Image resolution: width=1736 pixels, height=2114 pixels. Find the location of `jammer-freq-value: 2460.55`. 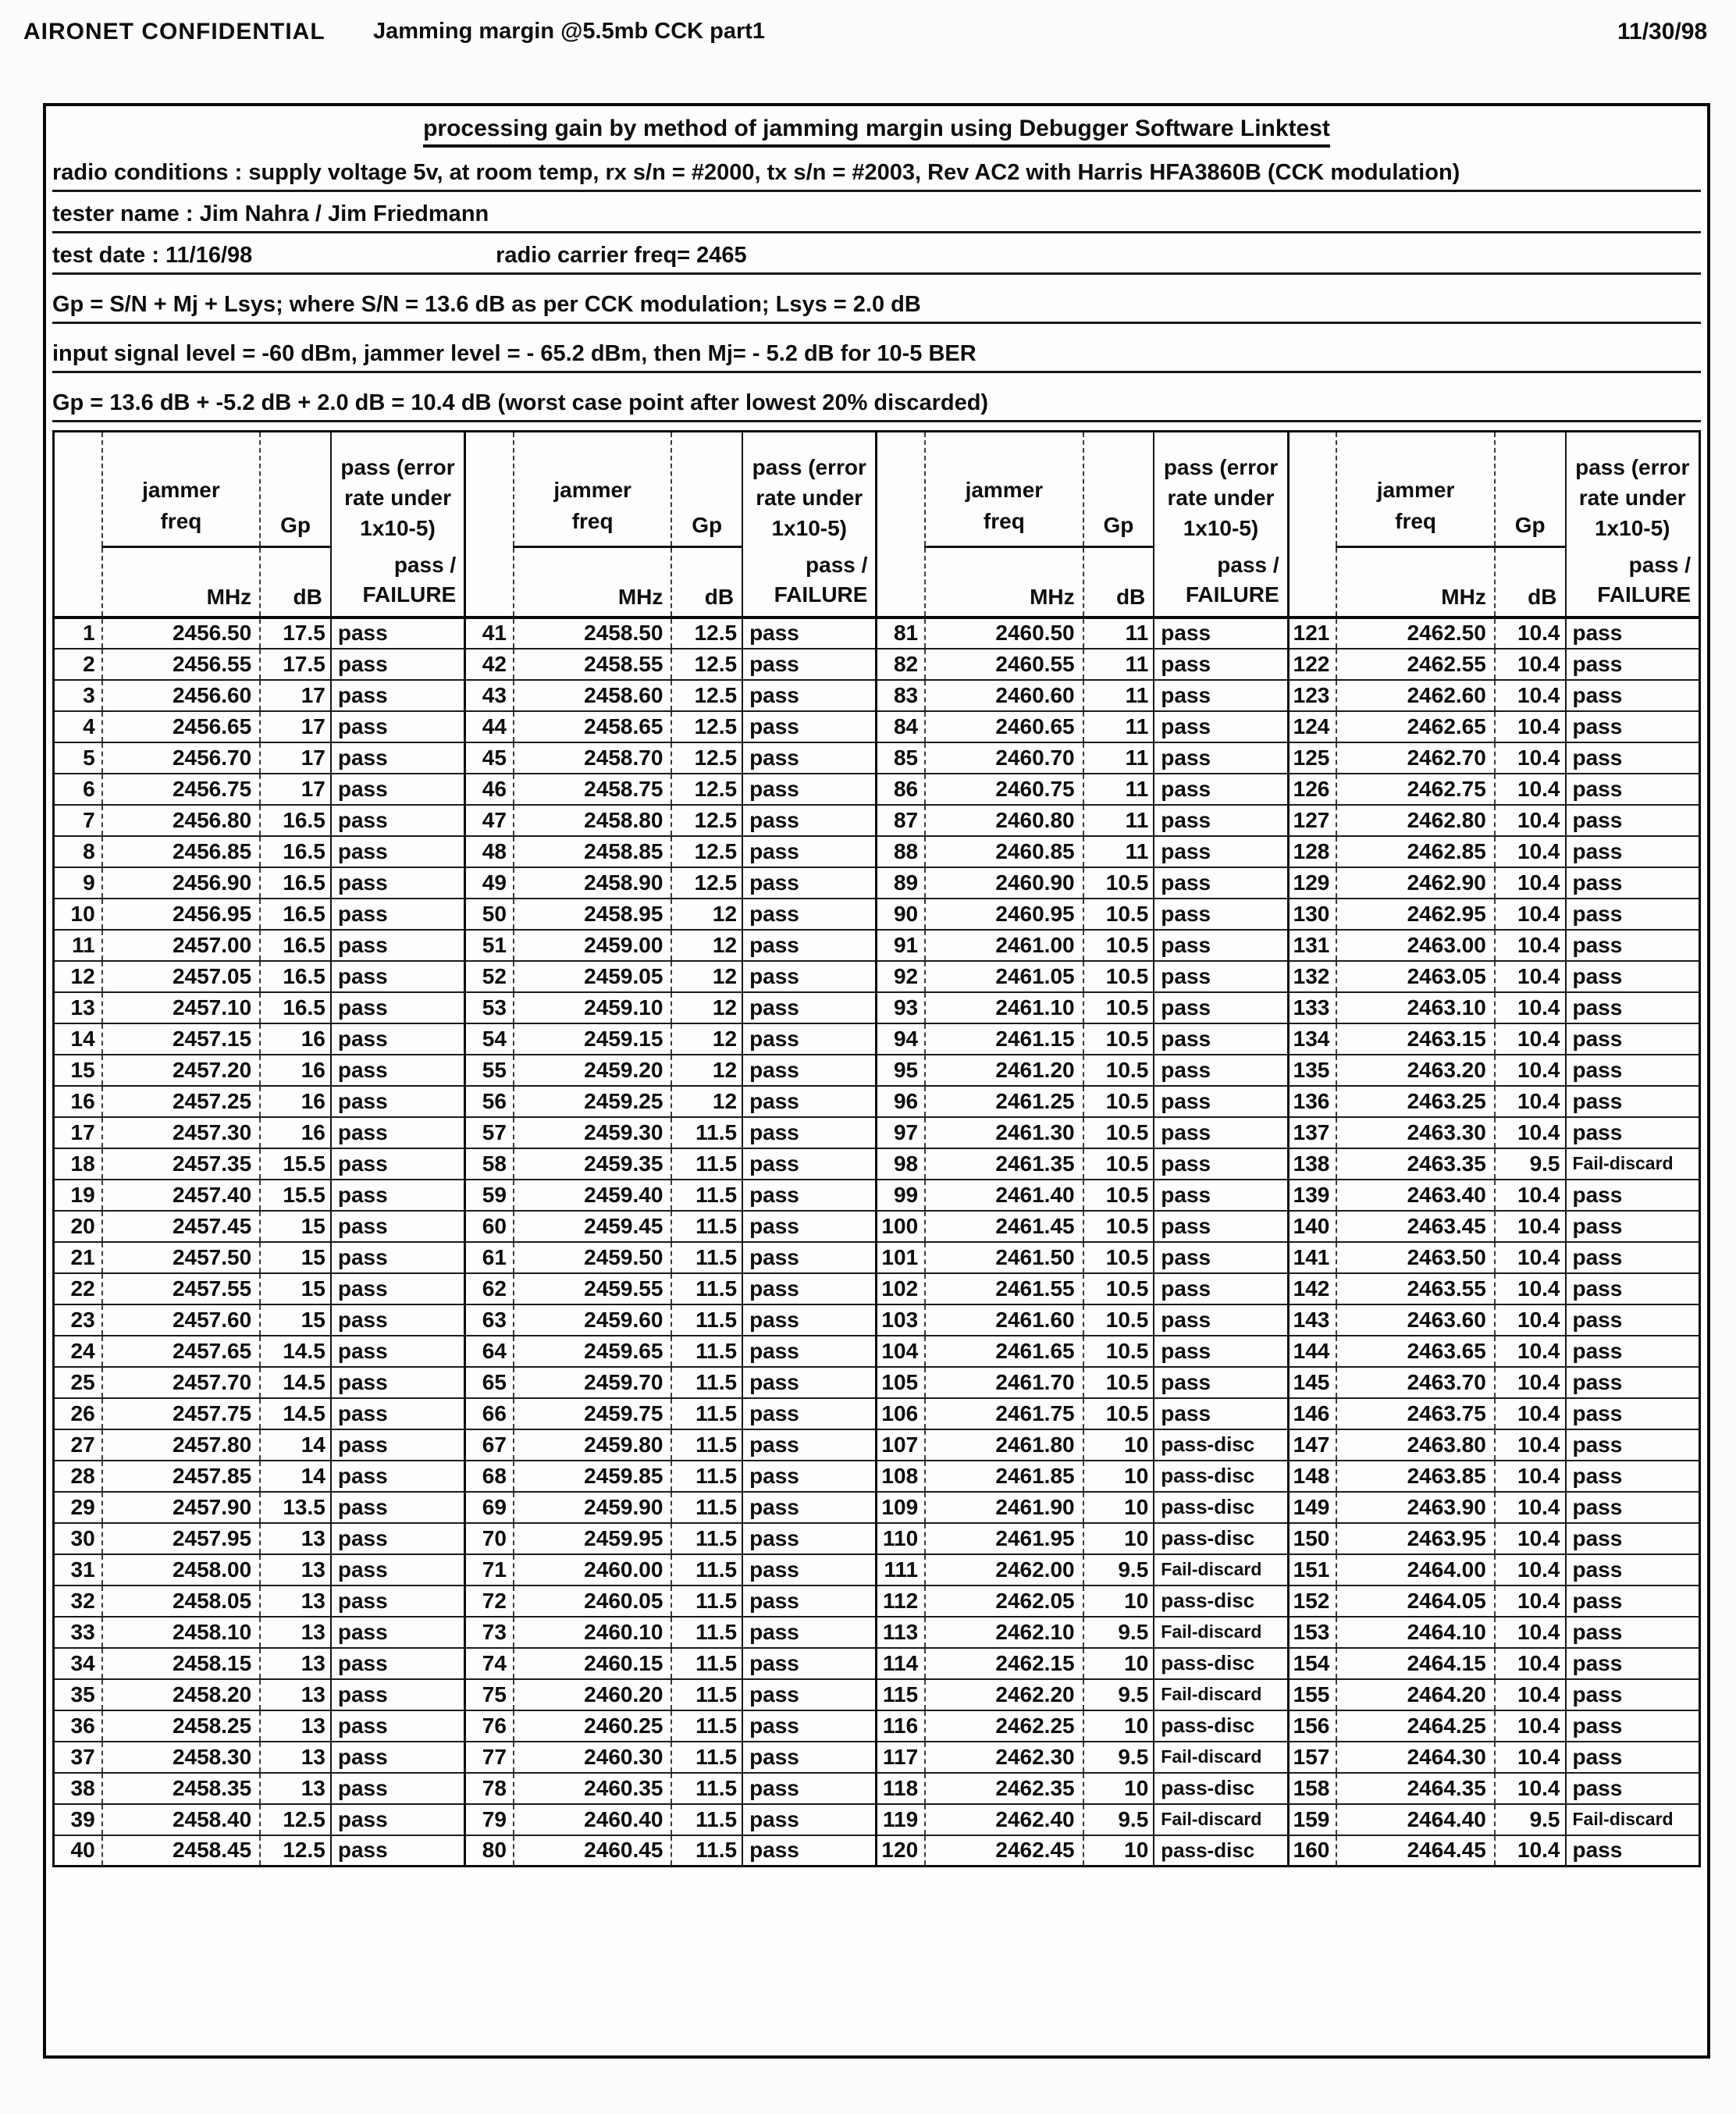

jammer-freq-value: 2460.55 is located at coordinates (1003, 663).